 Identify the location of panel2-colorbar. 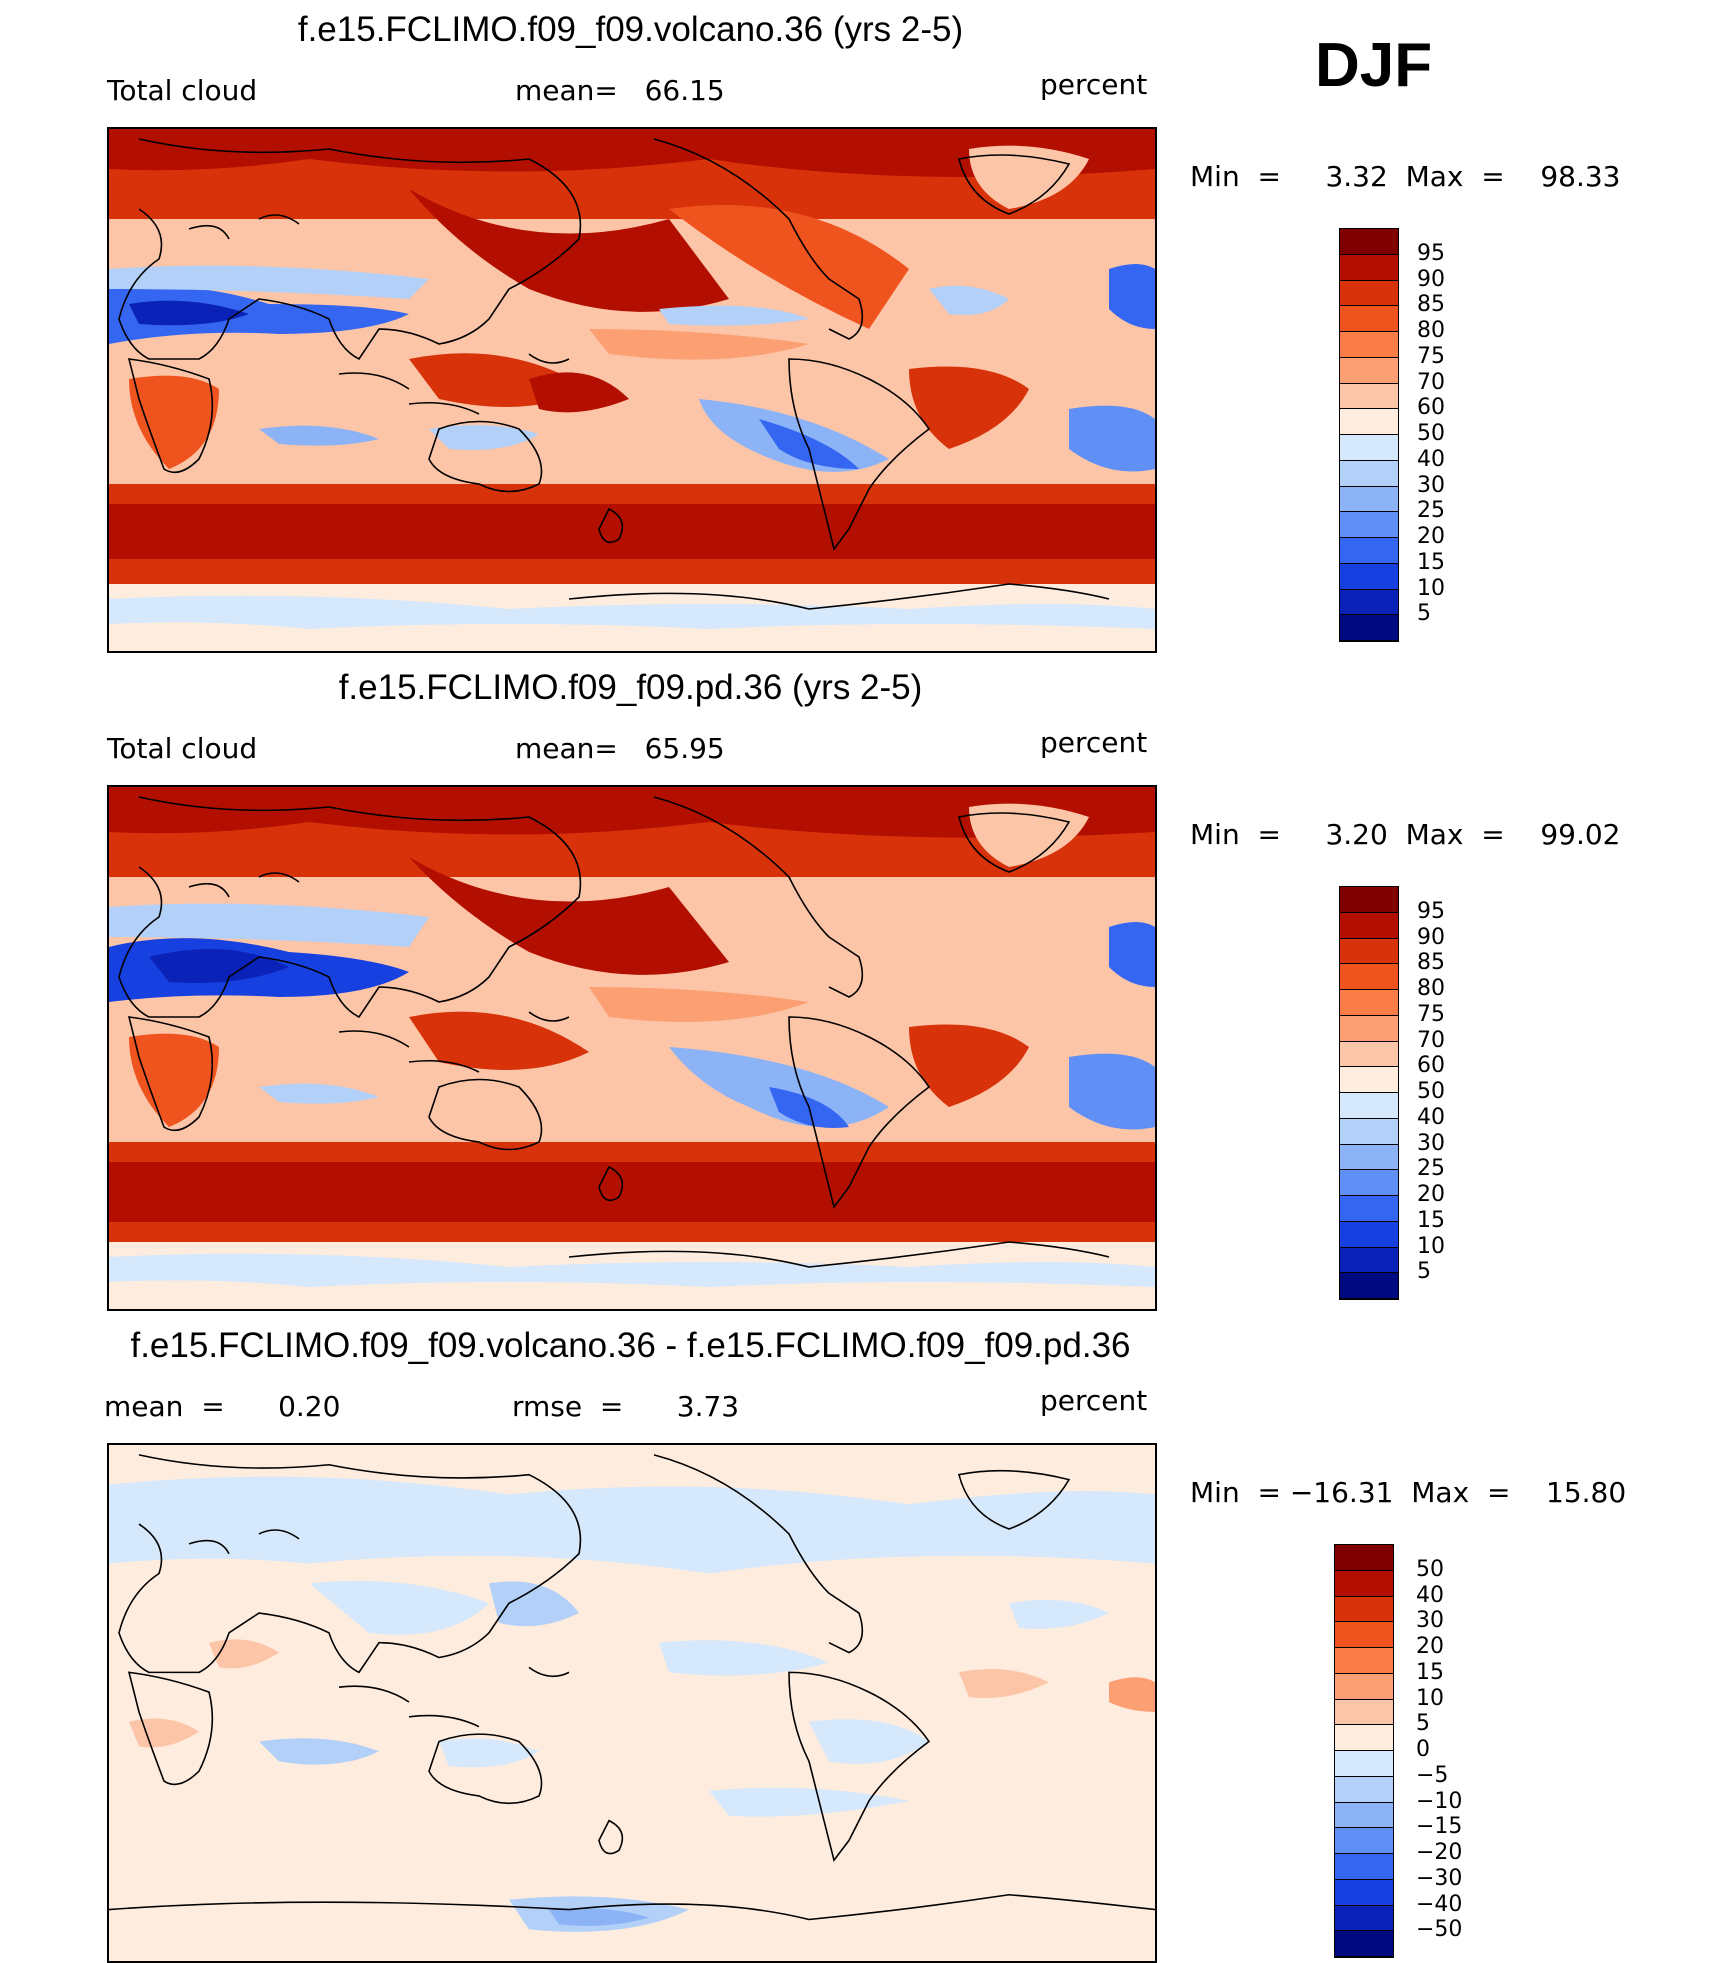
(1369, 1093).